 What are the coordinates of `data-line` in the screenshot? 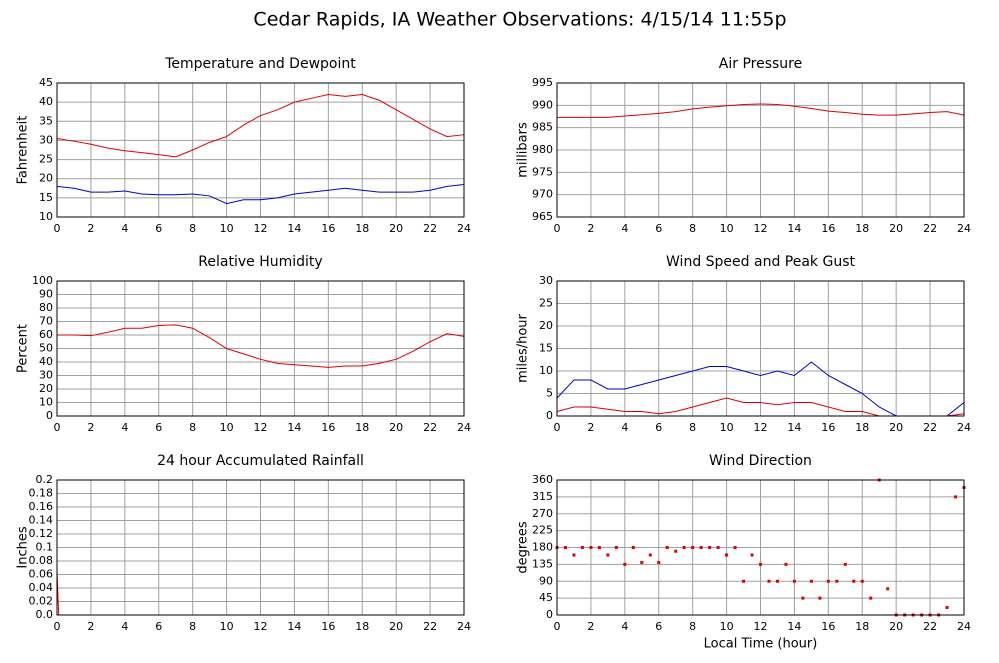 It's located at (260, 125).